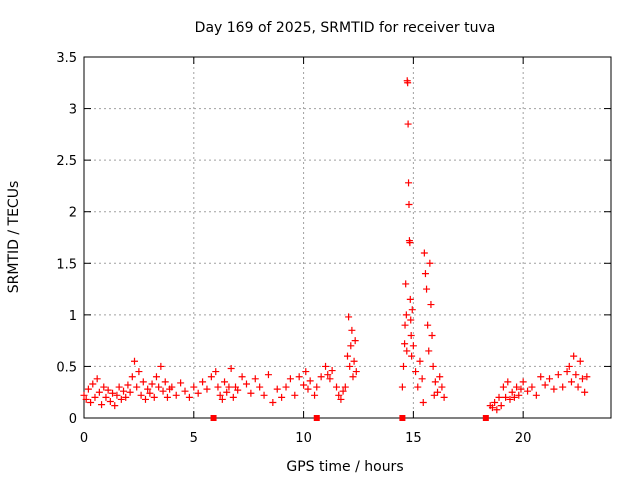 The width and height of the screenshot is (640, 480). I want to click on y-tick-label: 1.5, so click(66, 264).